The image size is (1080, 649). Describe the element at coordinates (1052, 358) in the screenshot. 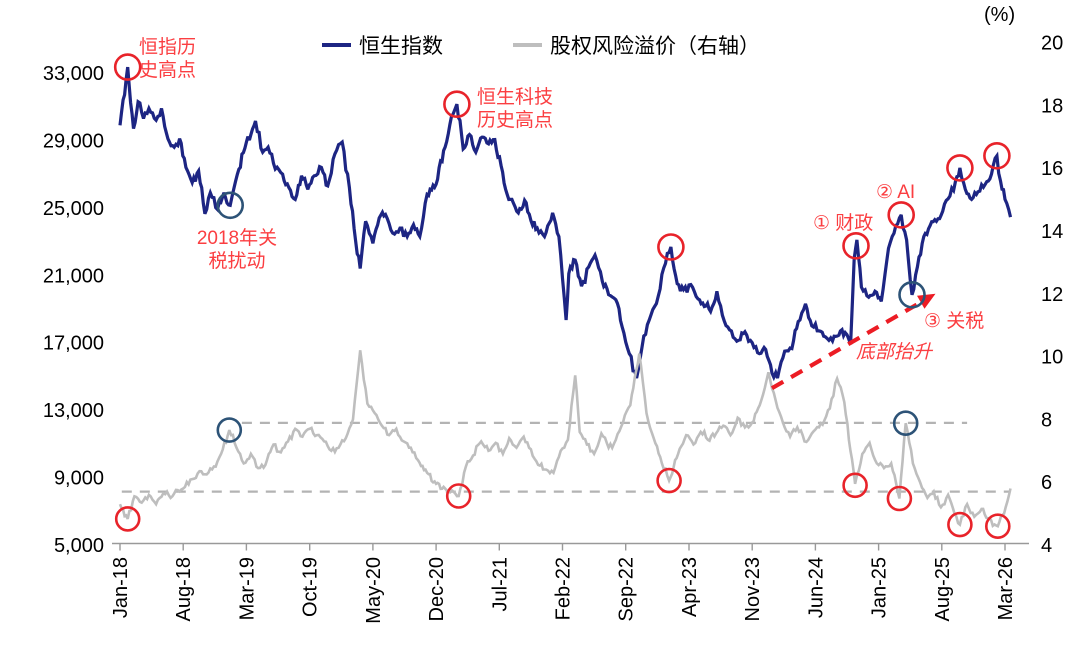

I see `right-axis-label: 10` at that location.